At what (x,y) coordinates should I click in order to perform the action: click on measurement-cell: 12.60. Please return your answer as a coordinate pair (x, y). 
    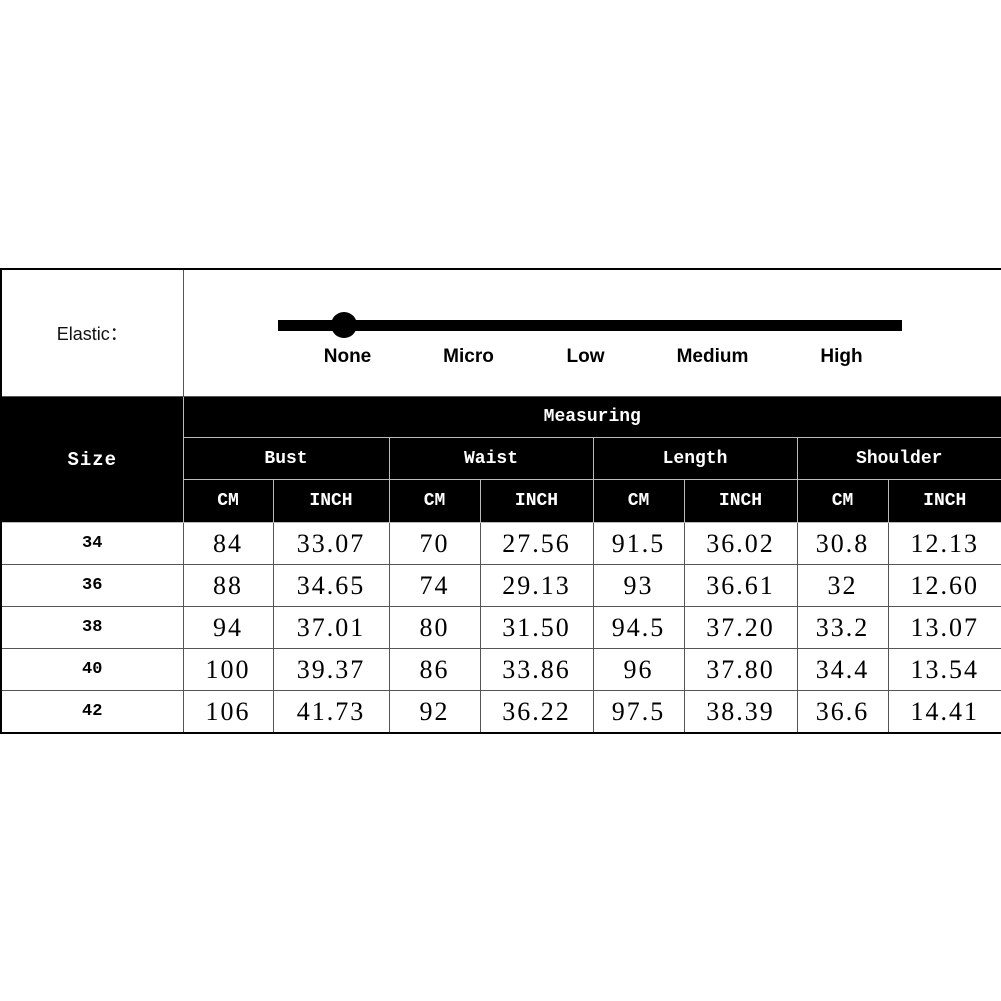
    Looking at the image, I should click on (944, 585).